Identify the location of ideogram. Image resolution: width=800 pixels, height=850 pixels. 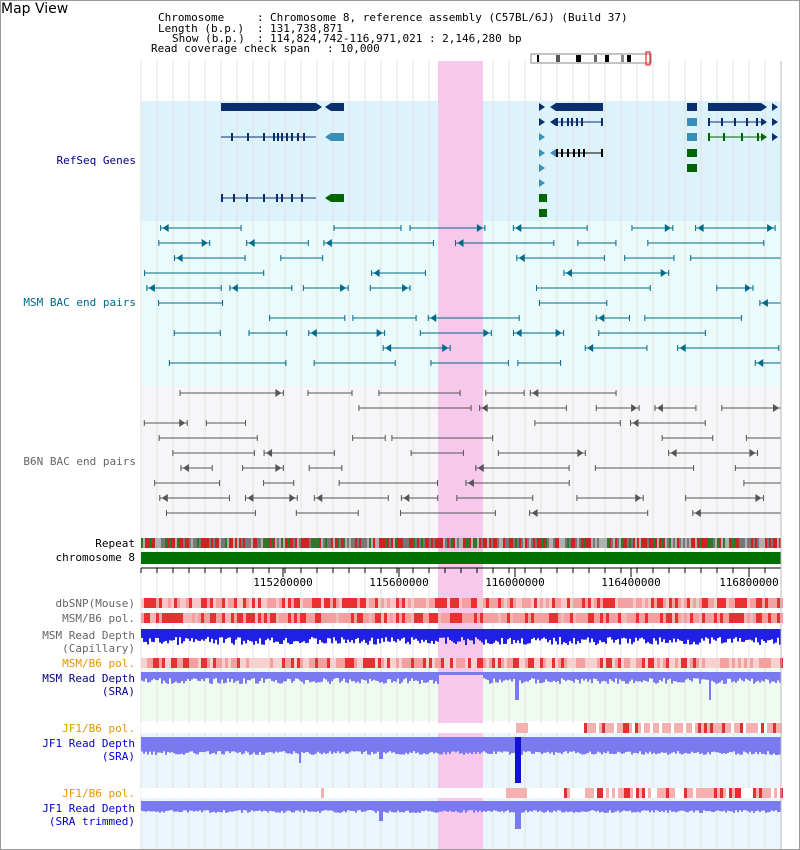
(591, 58).